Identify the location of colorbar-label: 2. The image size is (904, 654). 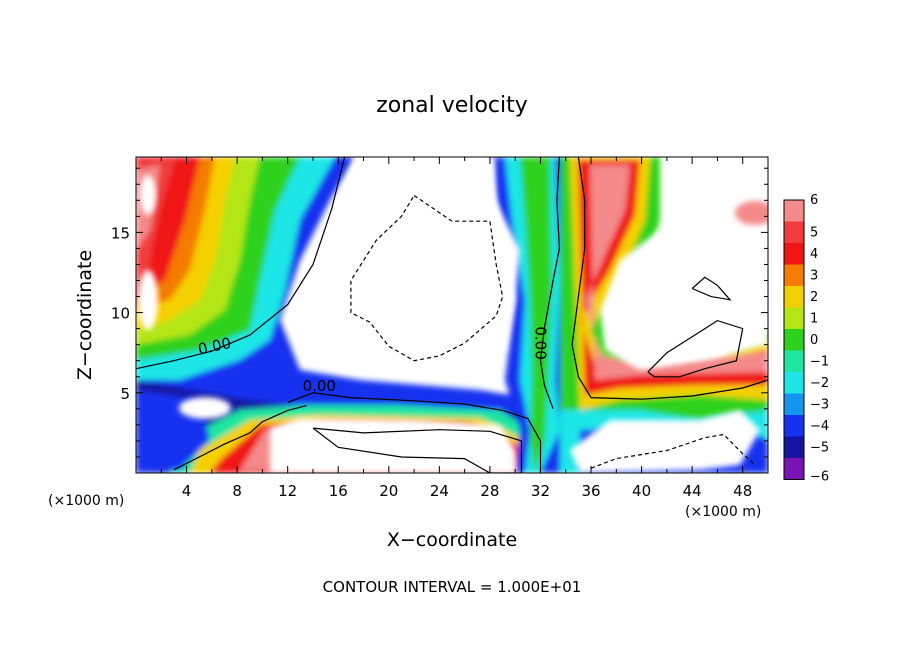
(814, 297).